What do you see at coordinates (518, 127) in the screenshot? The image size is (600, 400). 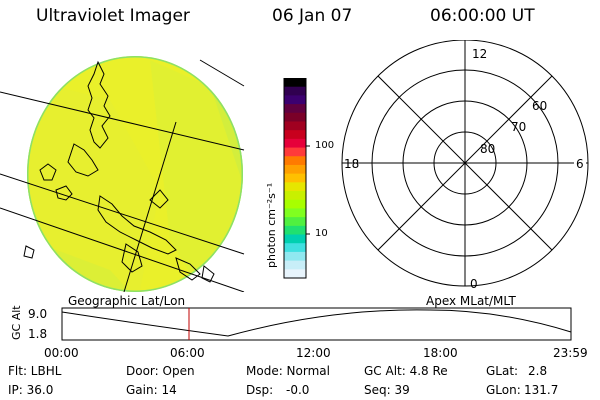 I see `mlat-label-70: 70` at bounding box center [518, 127].